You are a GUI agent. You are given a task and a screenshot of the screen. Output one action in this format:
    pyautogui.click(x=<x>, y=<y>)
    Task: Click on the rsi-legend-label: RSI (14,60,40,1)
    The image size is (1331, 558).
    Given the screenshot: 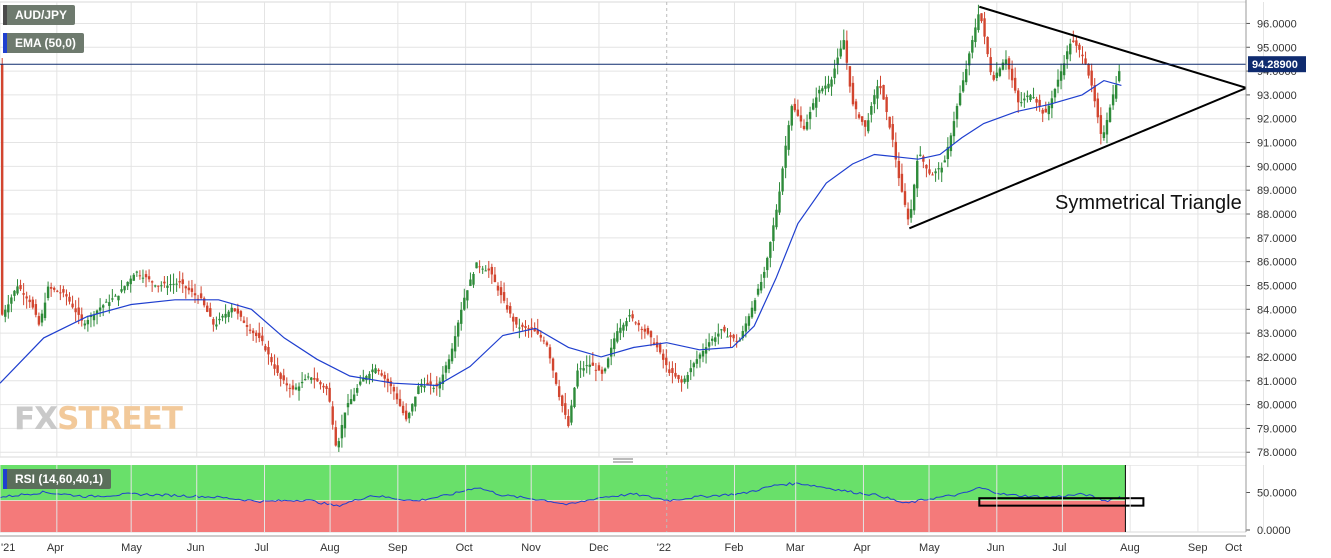 What is the action you would take?
    pyautogui.click(x=59, y=479)
    